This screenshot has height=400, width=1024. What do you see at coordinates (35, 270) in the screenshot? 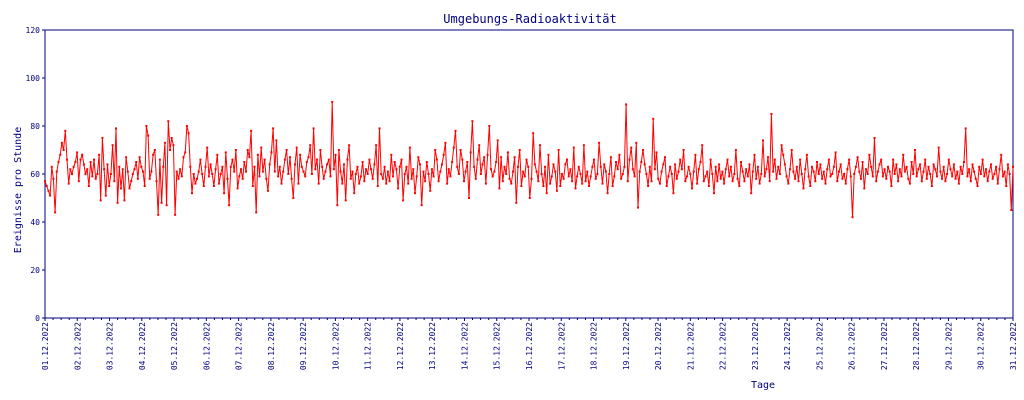
I see `y-tick-label: 20` at bounding box center [35, 270].